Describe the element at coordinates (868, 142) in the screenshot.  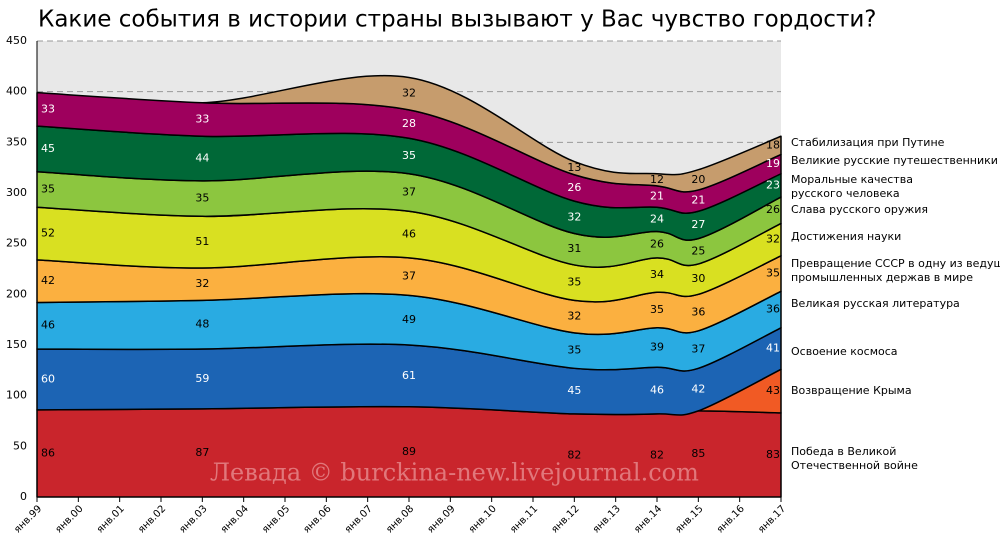
I see `legend-label: Стабилизация при Путине` at that location.